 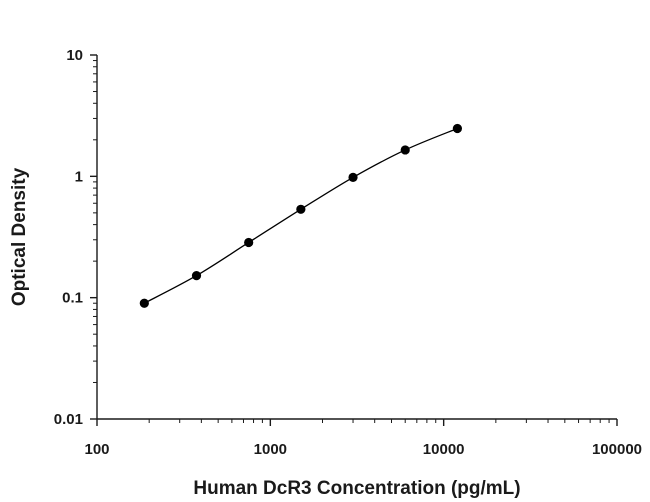 What do you see at coordinates (444, 449) in the screenshot?
I see `x-tick-label: 10000` at bounding box center [444, 449].